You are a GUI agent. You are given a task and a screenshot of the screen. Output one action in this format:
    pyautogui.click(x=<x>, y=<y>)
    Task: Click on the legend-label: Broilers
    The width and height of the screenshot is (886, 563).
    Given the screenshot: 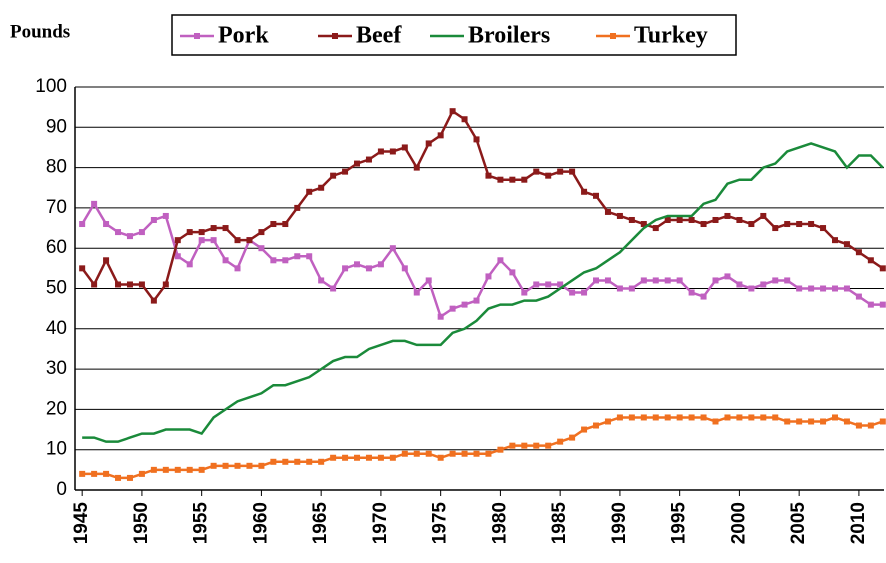 What is the action you would take?
    pyautogui.click(x=509, y=36)
    